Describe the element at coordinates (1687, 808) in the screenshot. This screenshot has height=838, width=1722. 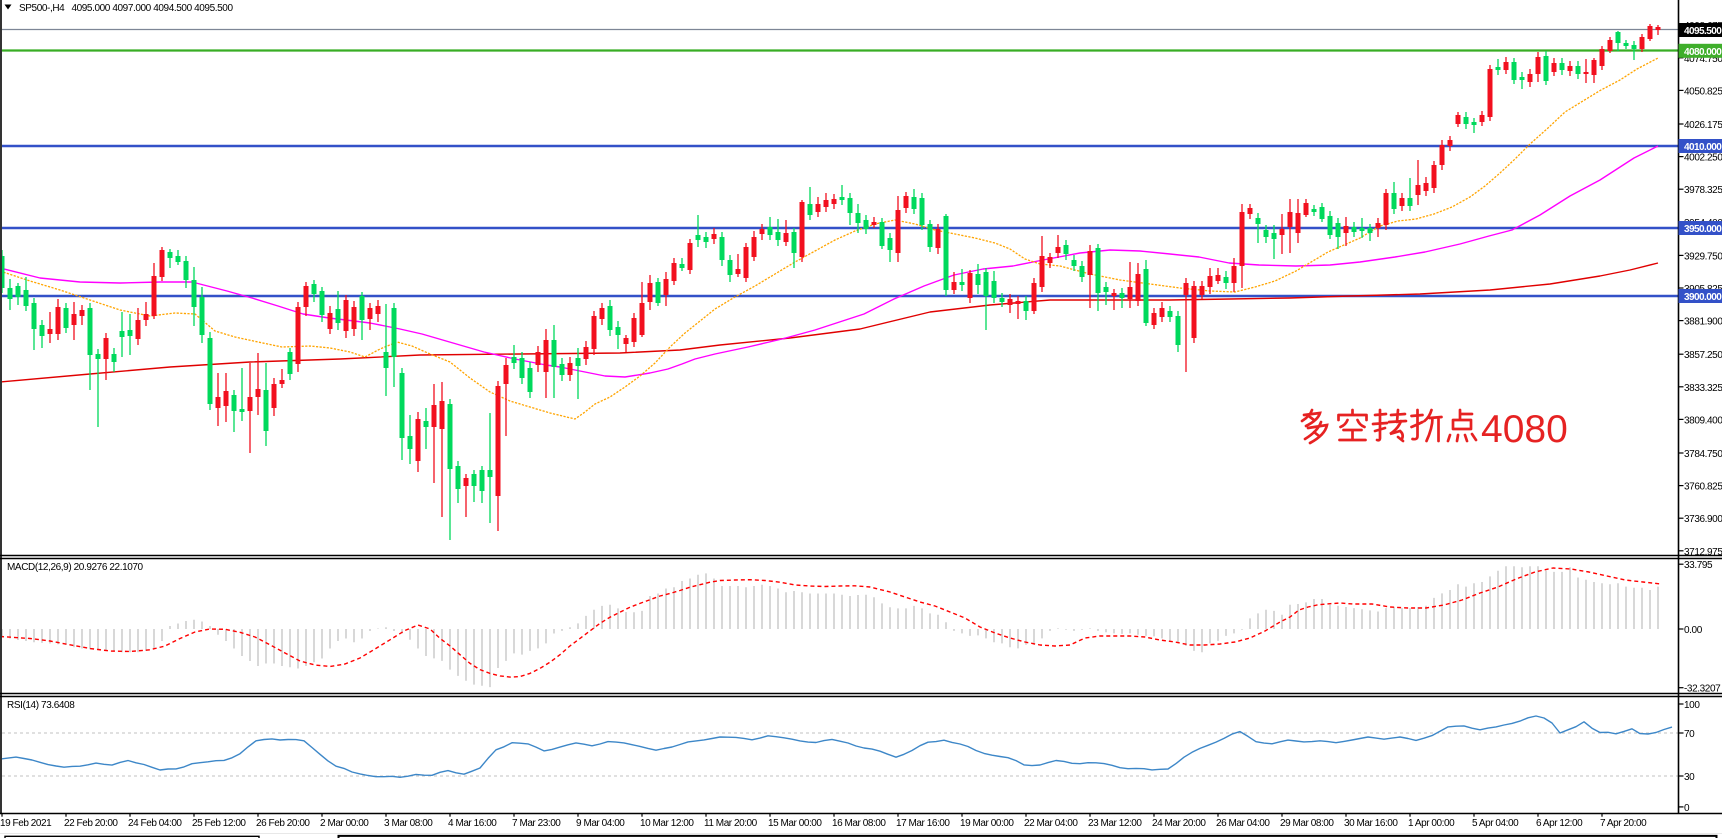
I see `svg-text: 0` at that location.